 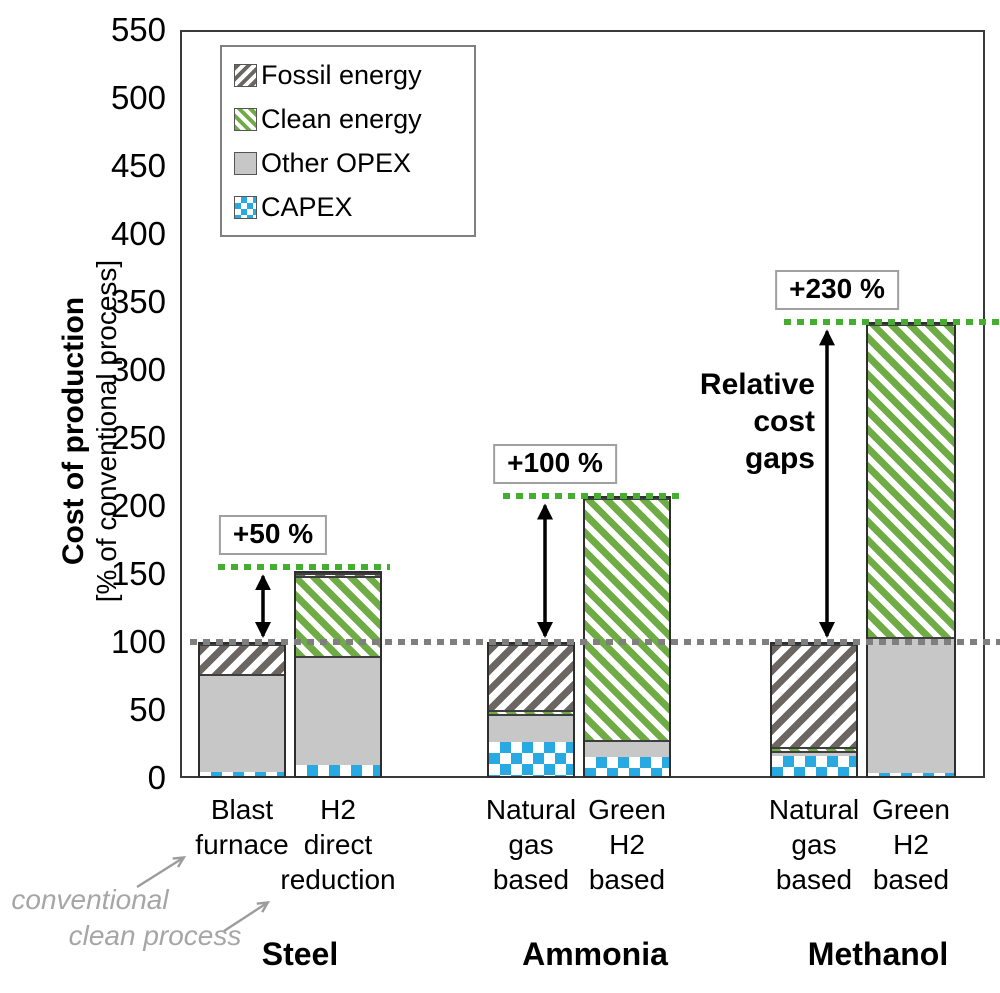 What do you see at coordinates (757, 384) in the screenshot?
I see `relative-cost-gaps-line1: Relative` at bounding box center [757, 384].